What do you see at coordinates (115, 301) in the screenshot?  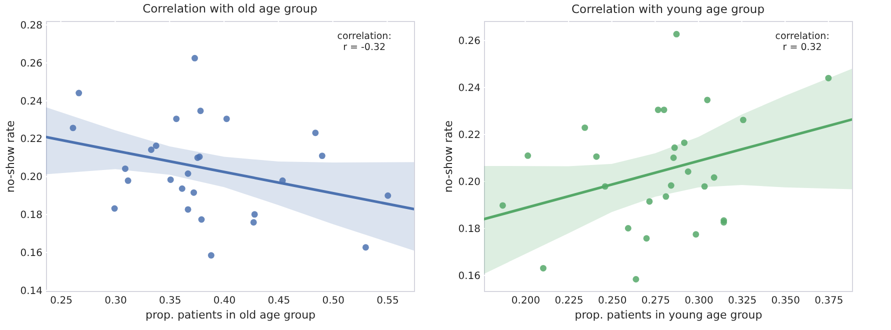 I see `x-tick-label: 0.30` at bounding box center [115, 301].